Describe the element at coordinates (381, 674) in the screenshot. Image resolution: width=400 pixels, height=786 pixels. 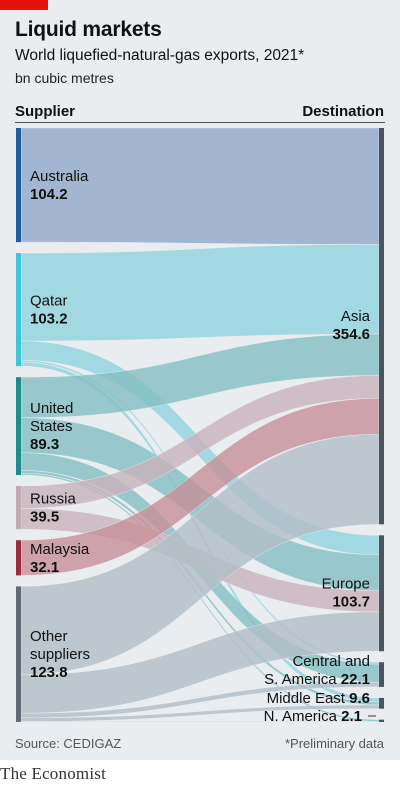
I see `target-bar-csam` at that location.